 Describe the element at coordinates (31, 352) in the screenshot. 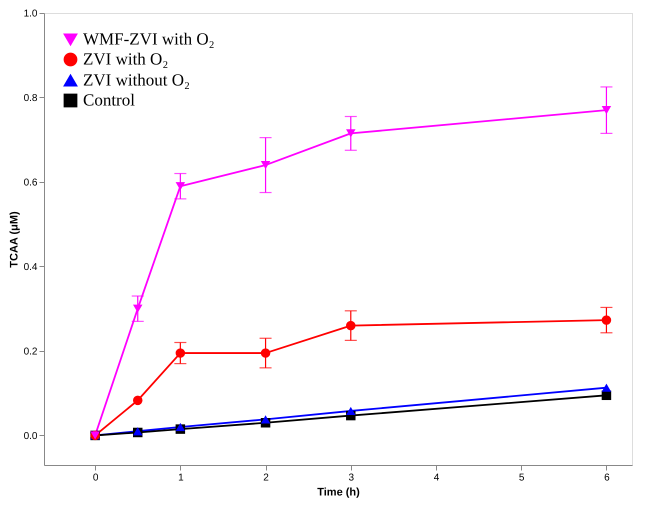

I see `y-tick-label: 0.2` at that location.